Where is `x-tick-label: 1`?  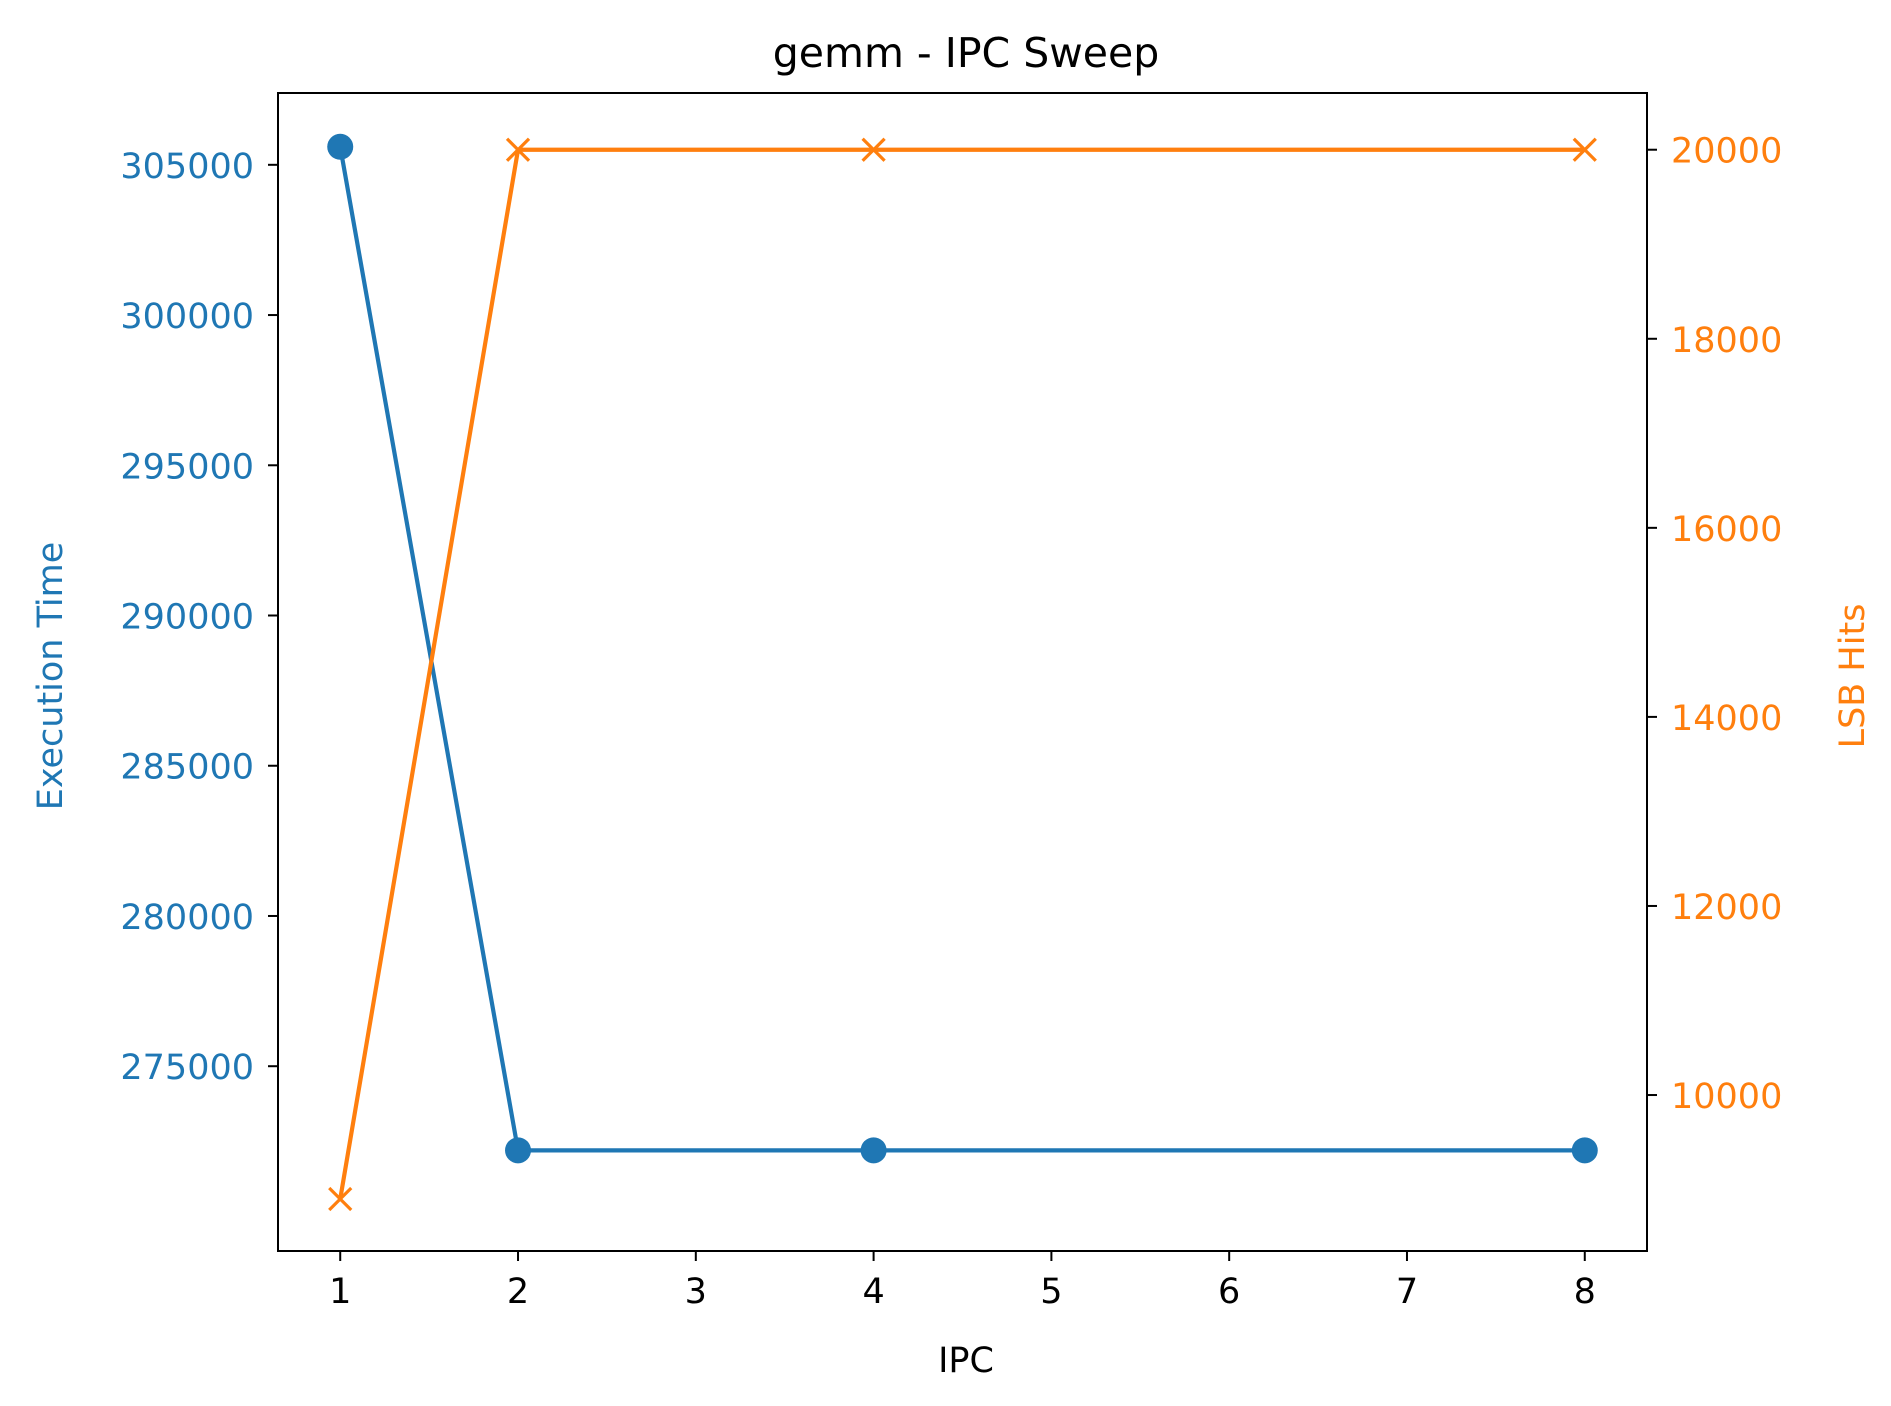 x-tick-label: 1 is located at coordinates (340, 1292).